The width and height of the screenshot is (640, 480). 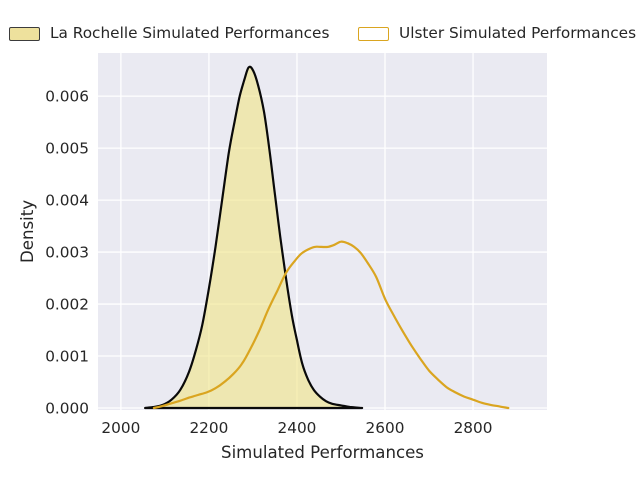 I want to click on ulster-swatch-icon, so click(x=373, y=33).